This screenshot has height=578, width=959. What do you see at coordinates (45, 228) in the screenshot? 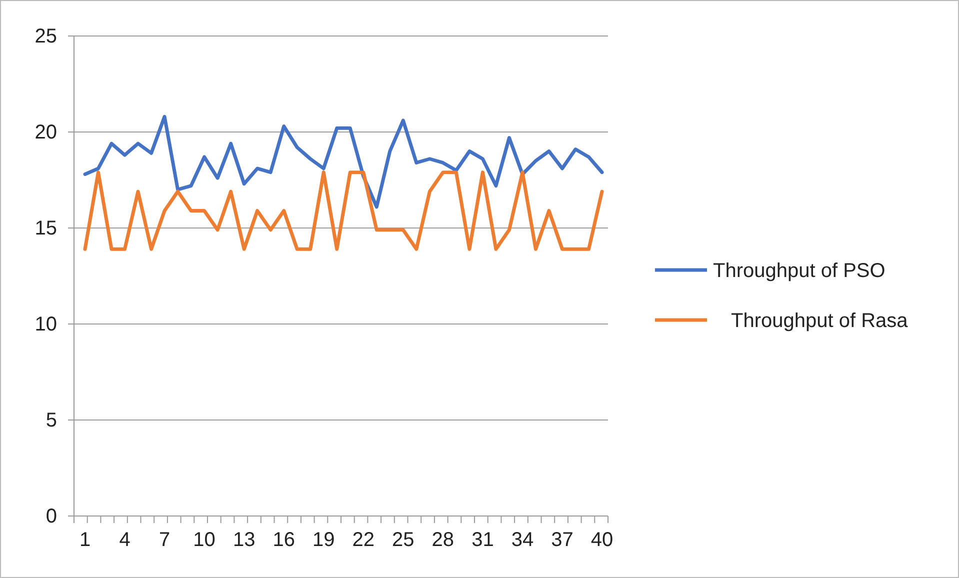
I see `y-tick-label: 15` at bounding box center [45, 228].